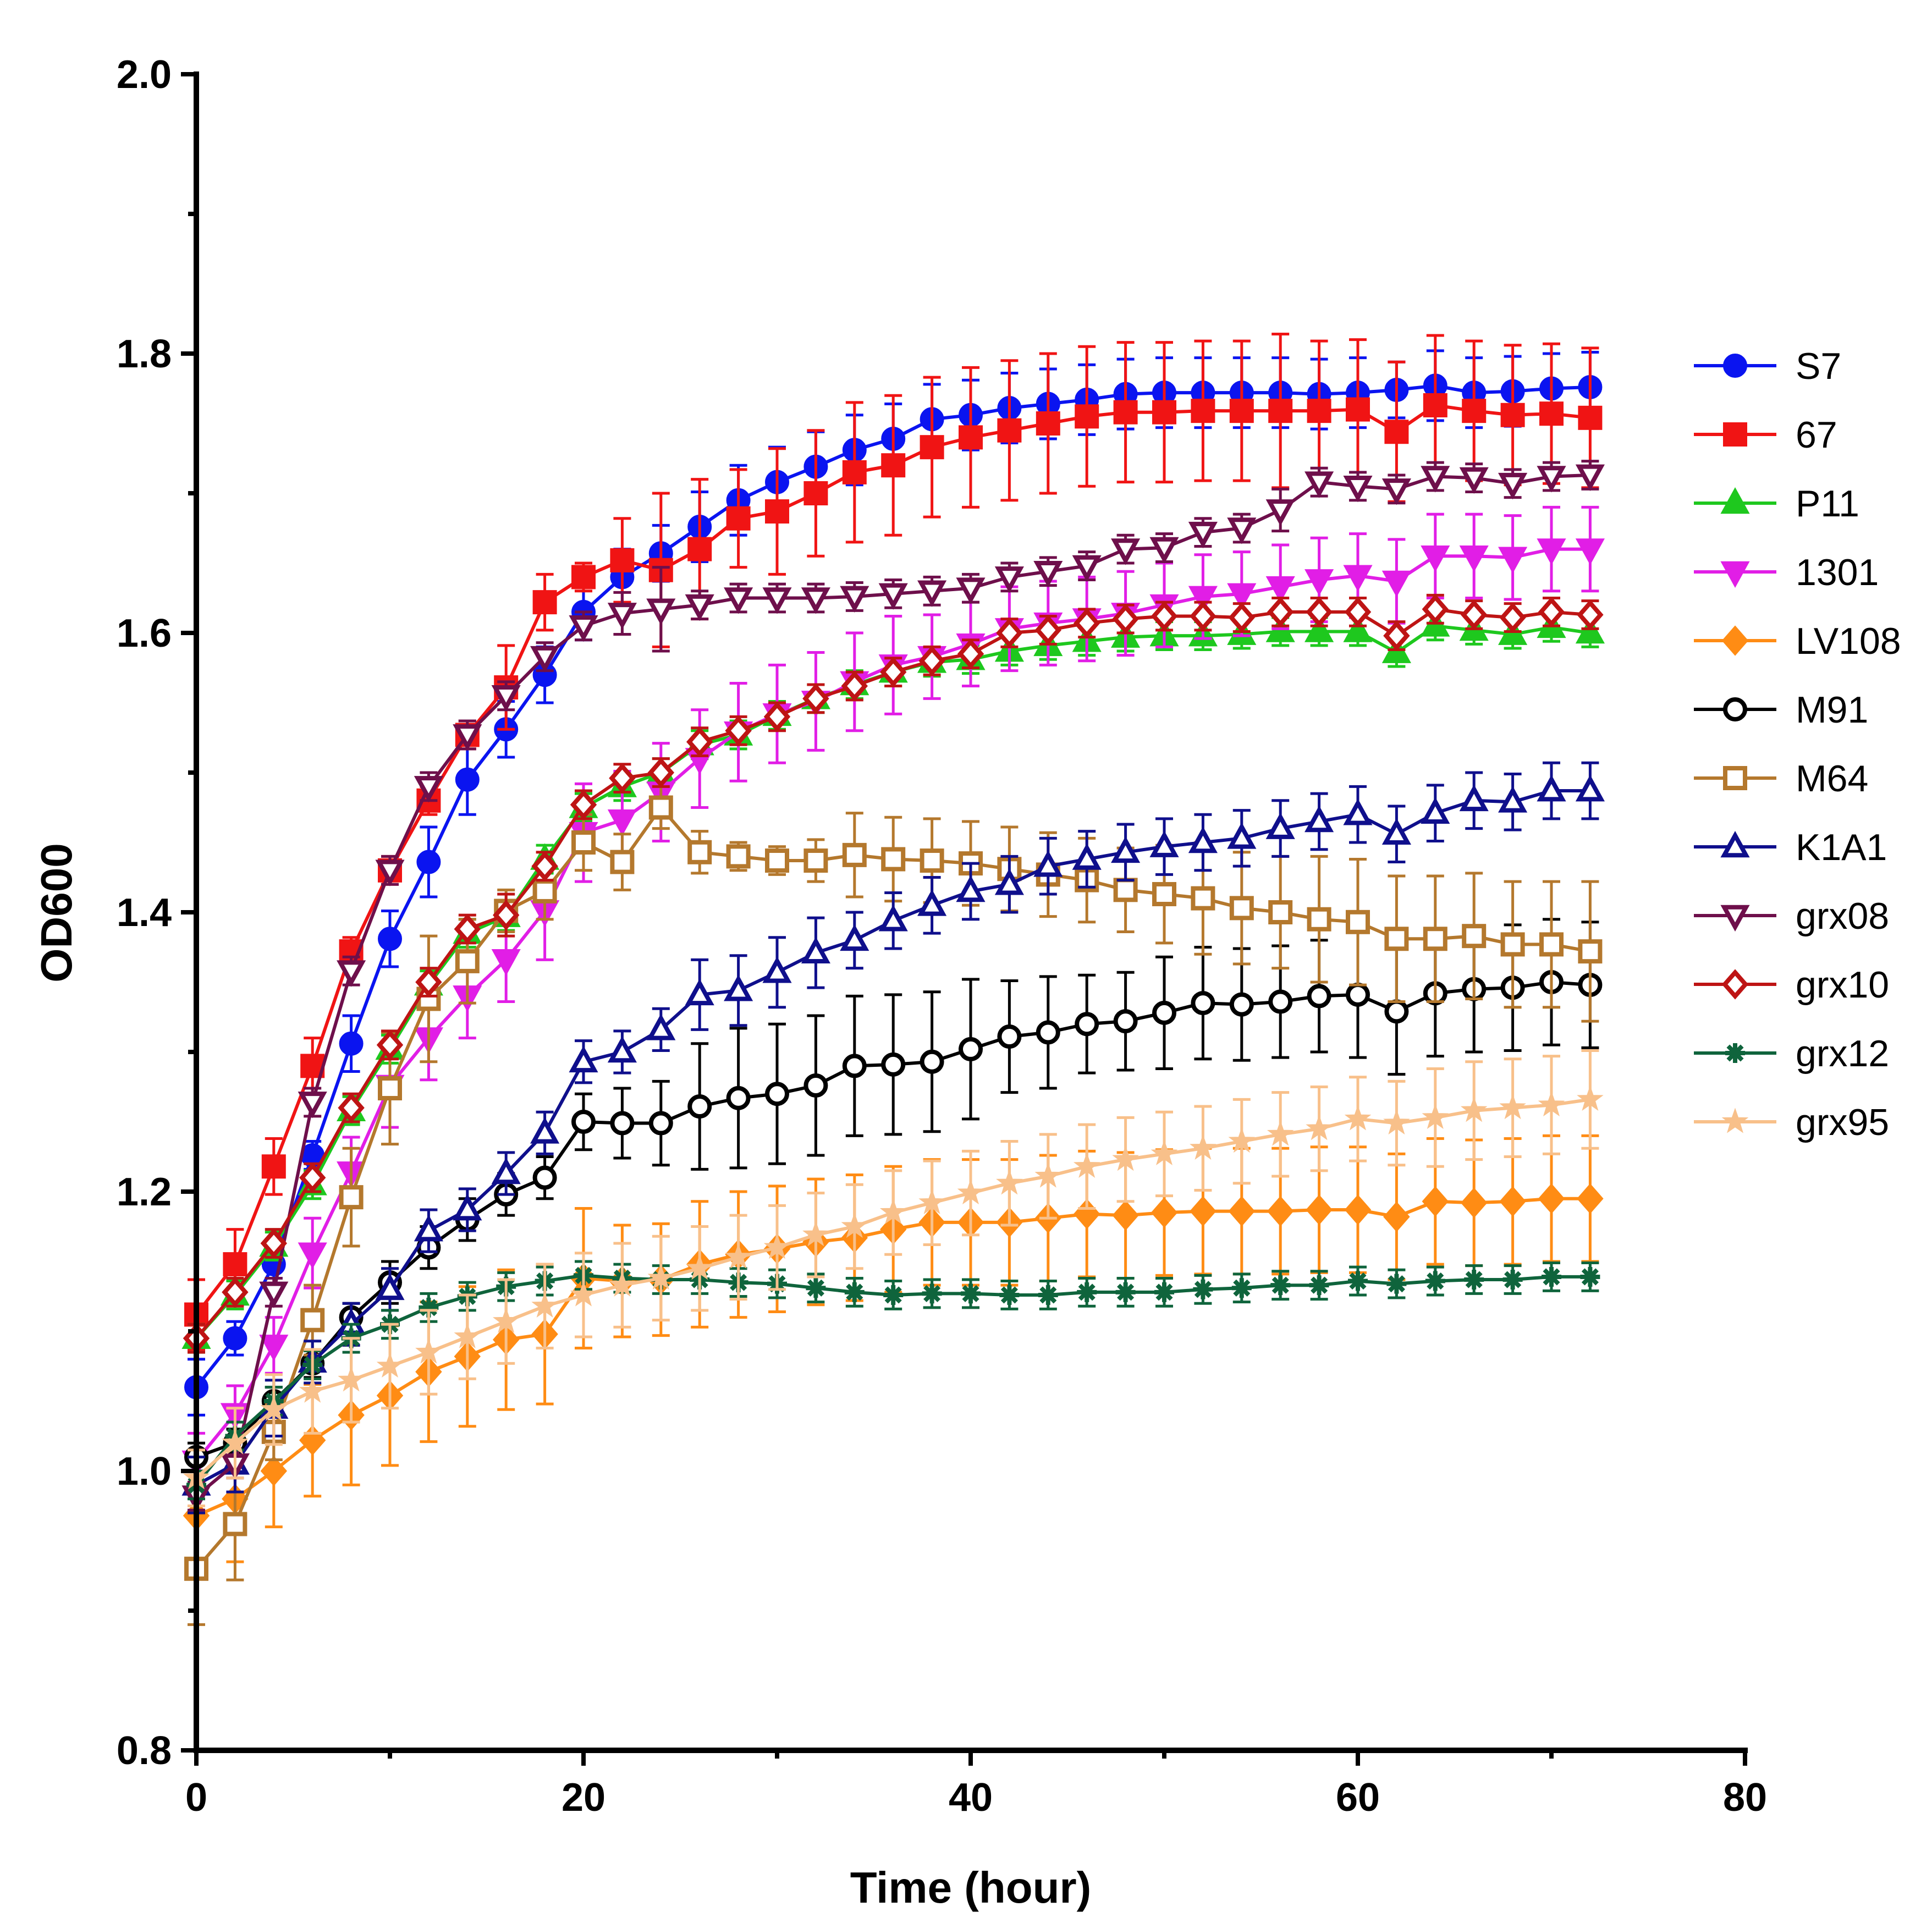  What do you see at coordinates (196, 1798) in the screenshot?
I see `x-tick-label: 0` at bounding box center [196, 1798].